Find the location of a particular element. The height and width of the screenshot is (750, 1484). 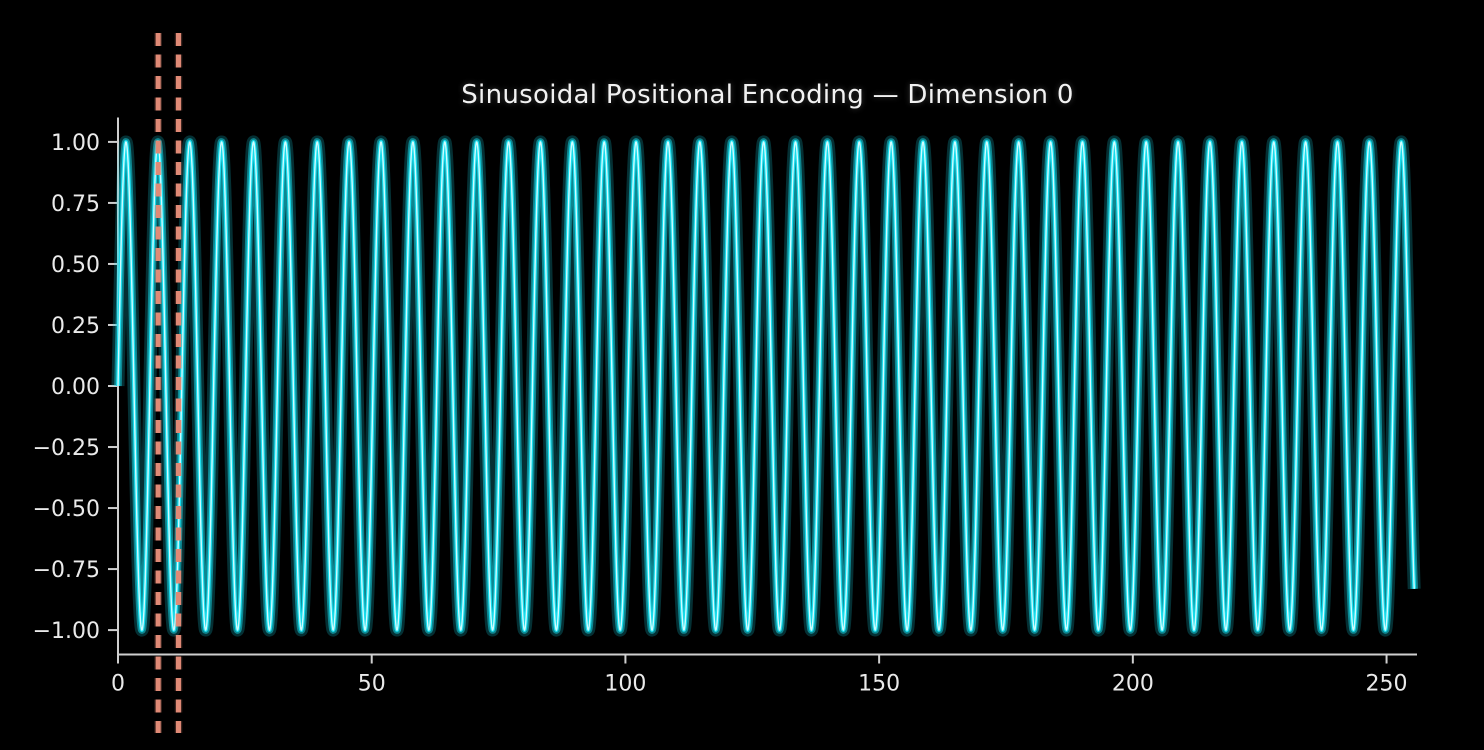

y-tick-label: 0.50 is located at coordinates (75, 265).